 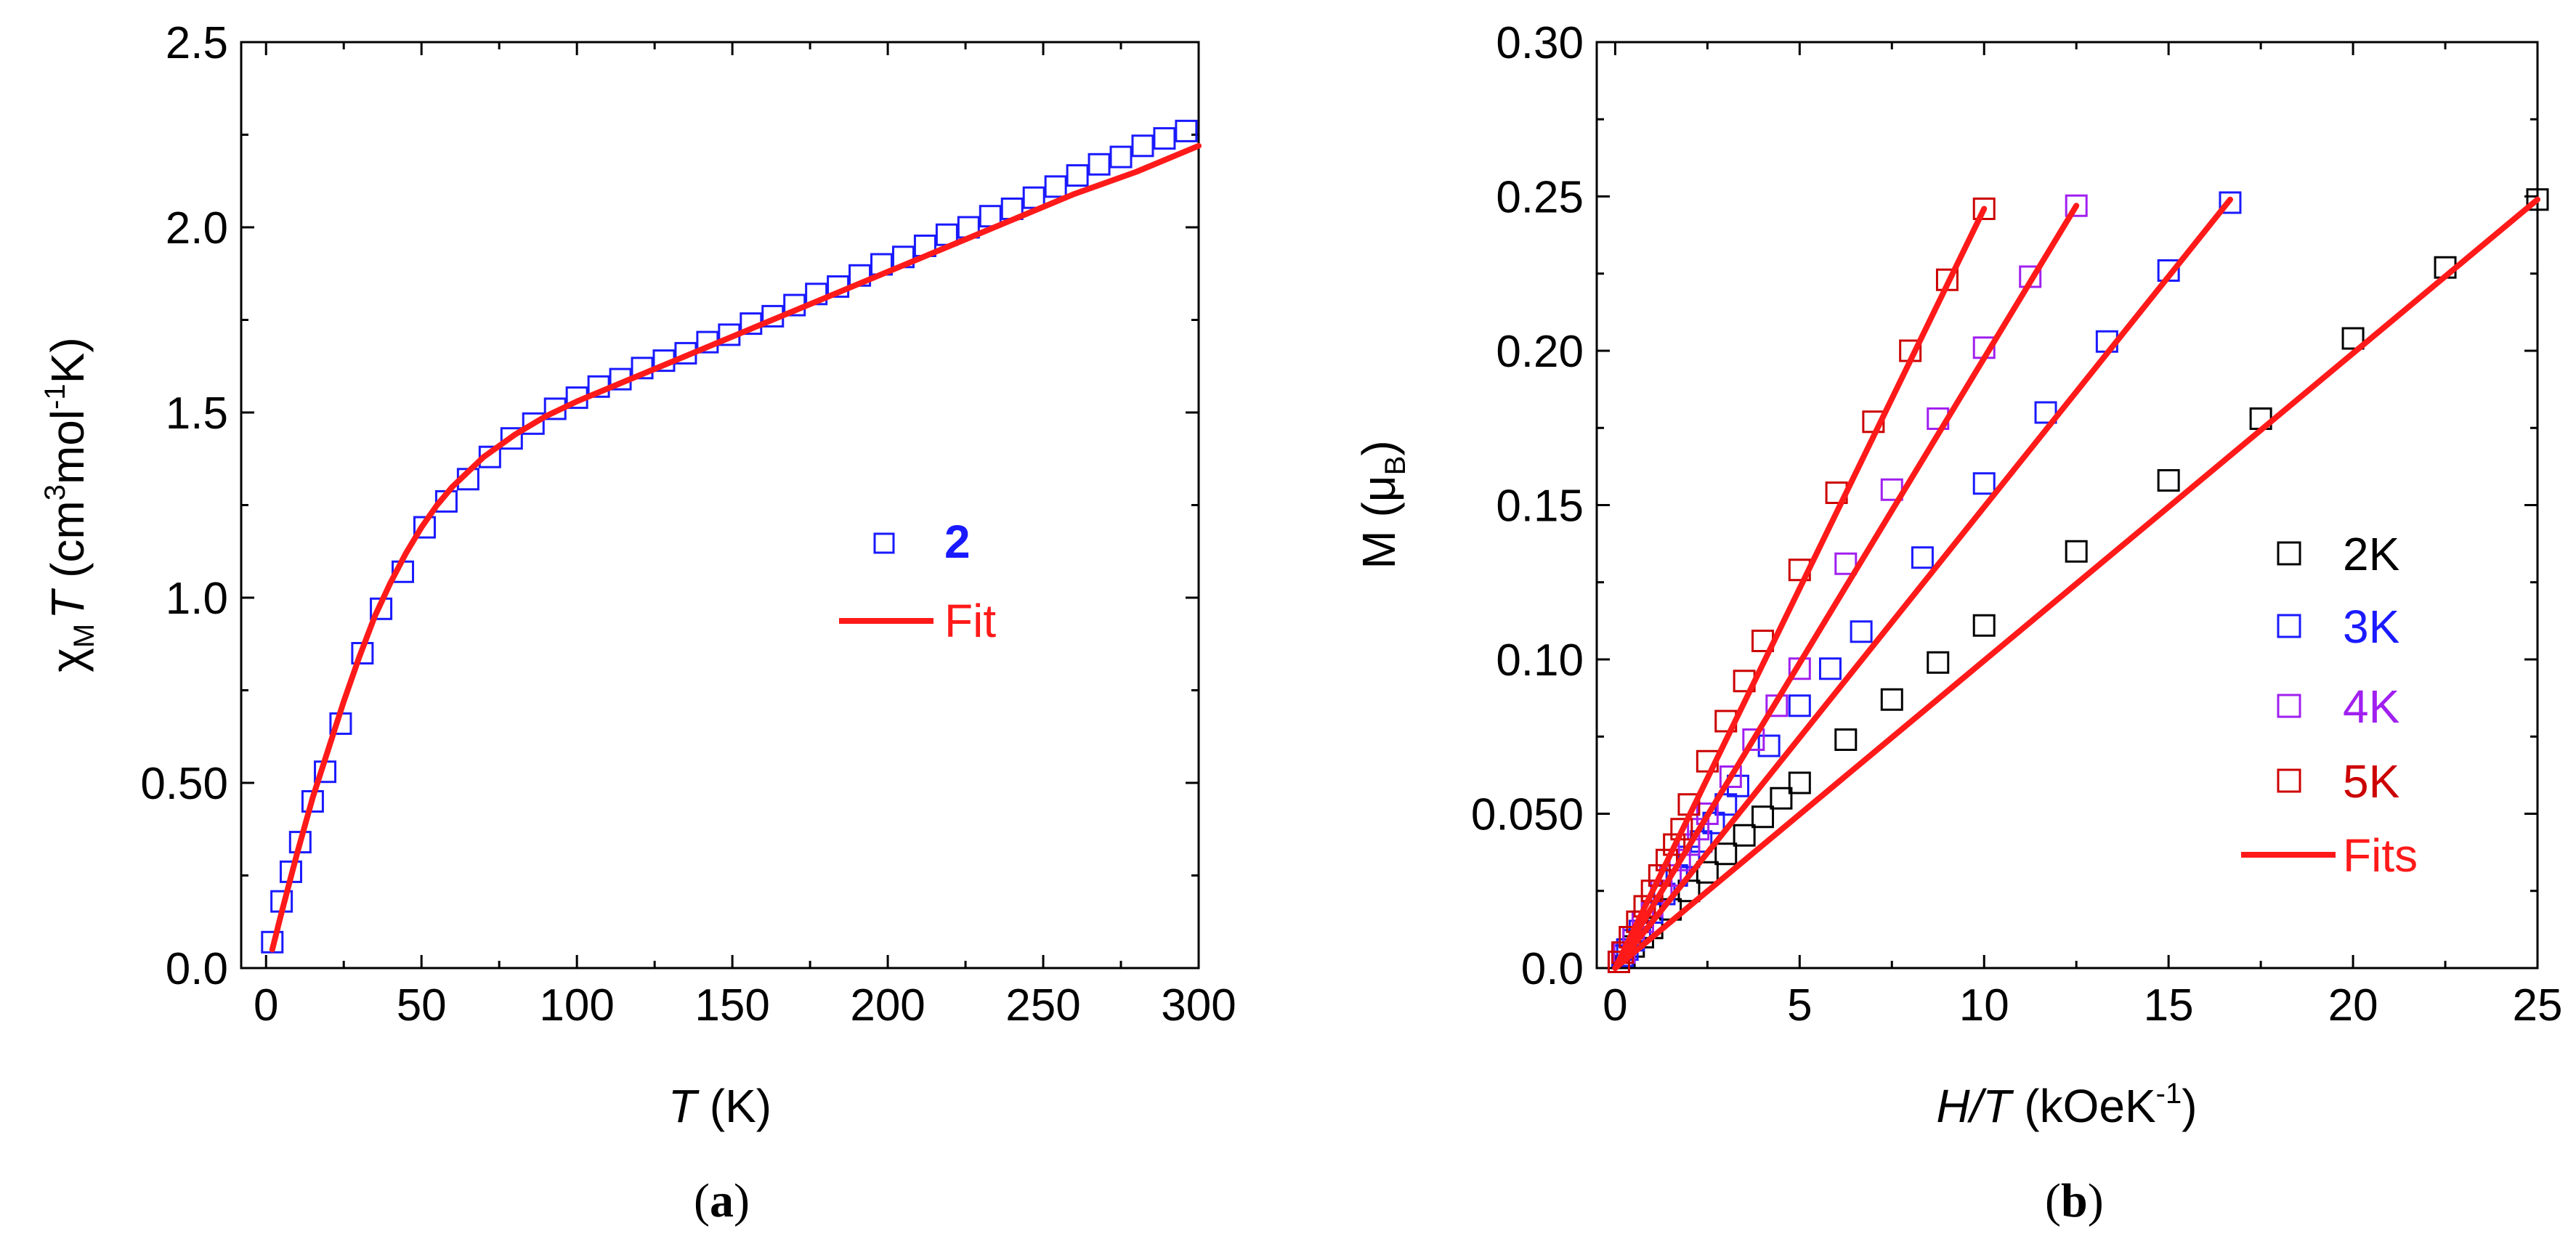 I want to click on y-tick-label: 0.10, so click(x=1540, y=660).